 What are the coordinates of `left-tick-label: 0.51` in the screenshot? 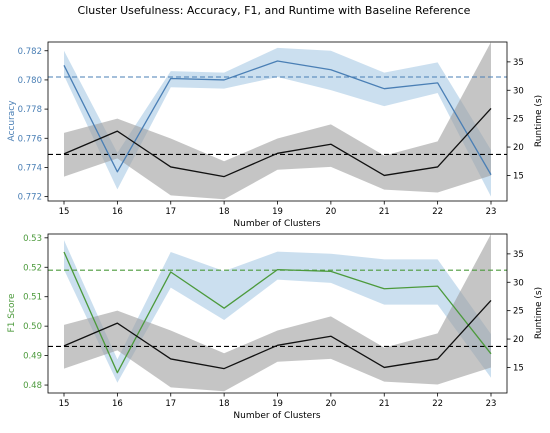 It's located at (32, 298).